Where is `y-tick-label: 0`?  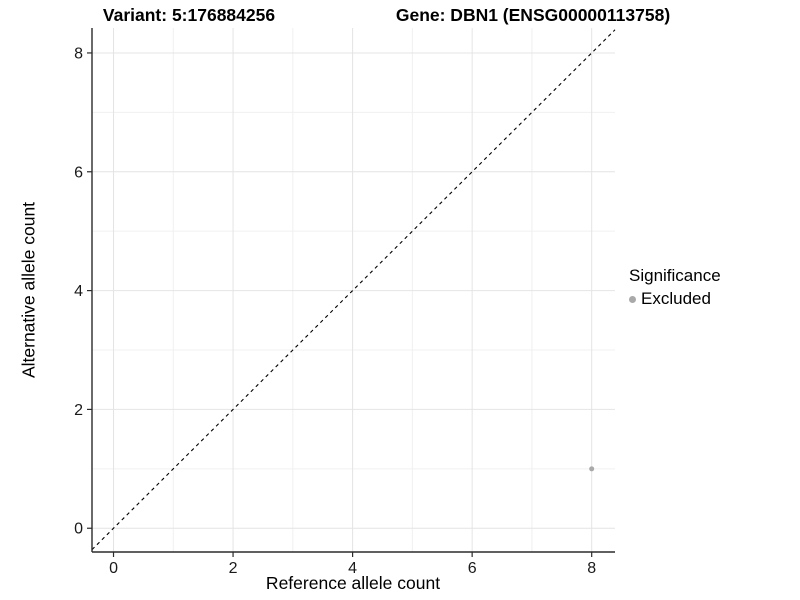
y-tick-label: 0 is located at coordinates (78, 529).